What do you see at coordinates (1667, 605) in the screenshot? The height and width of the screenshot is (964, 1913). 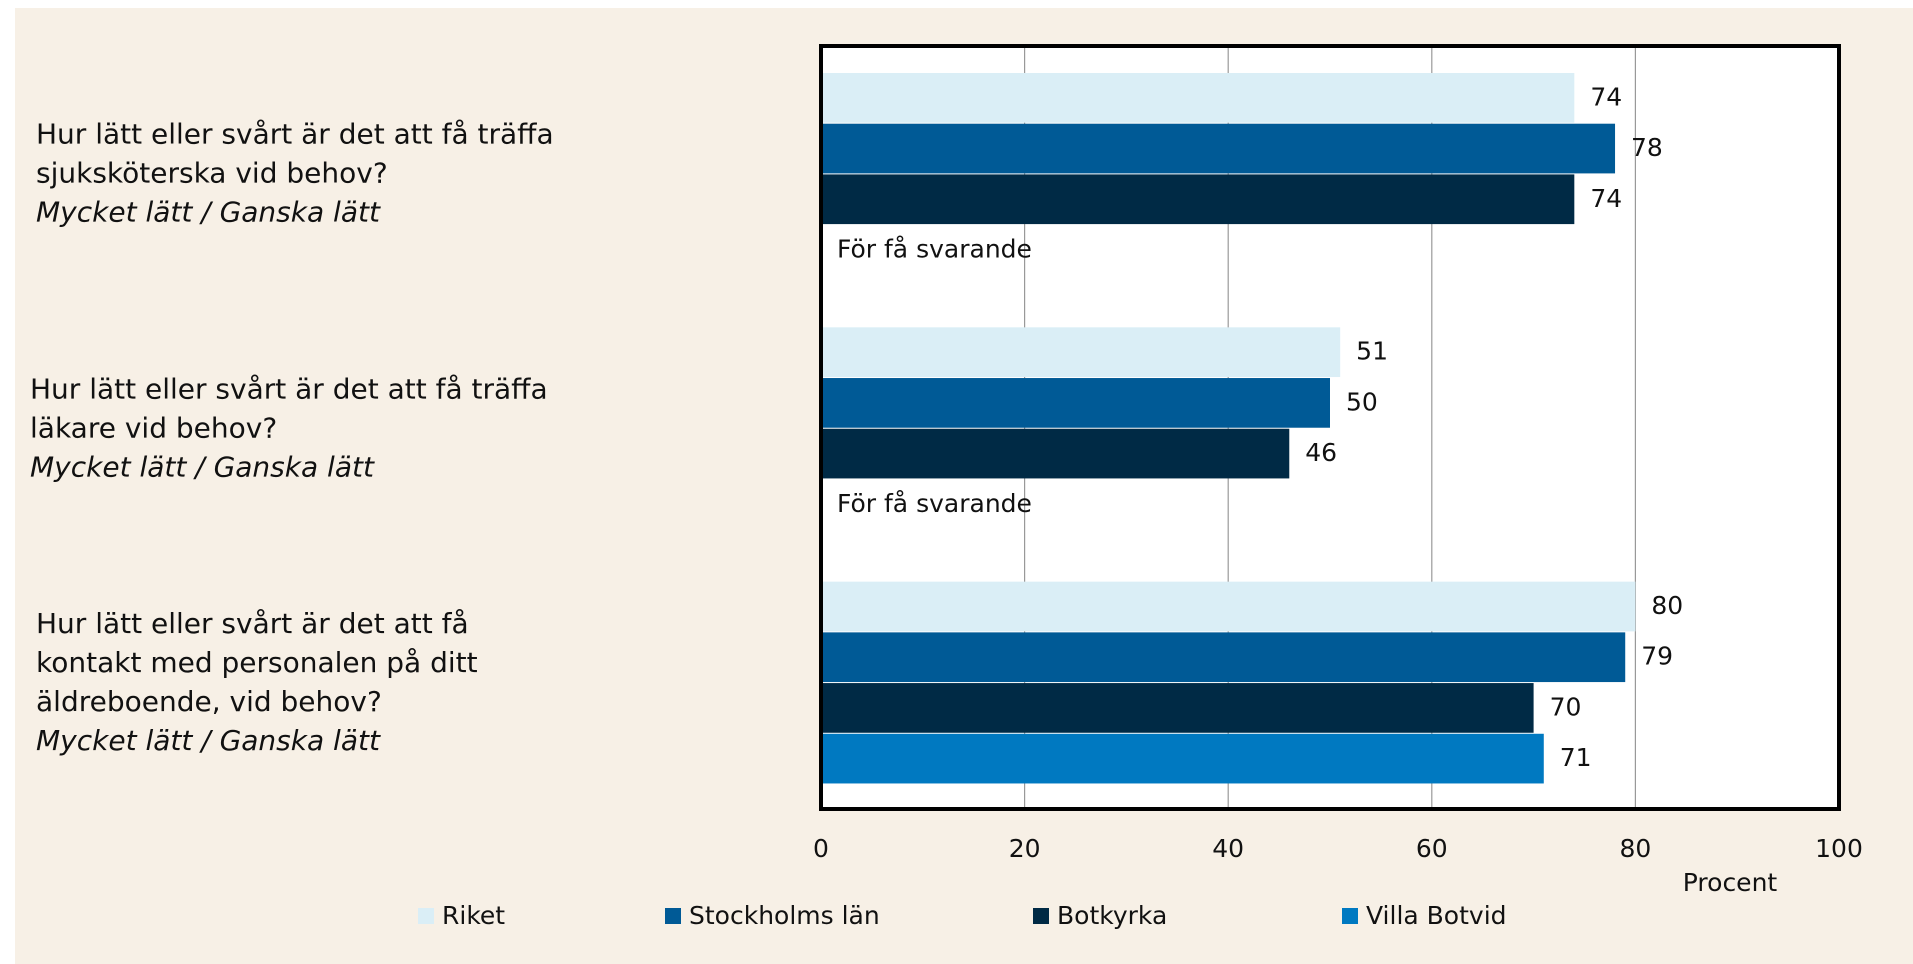 I see `value-label: 80` at bounding box center [1667, 605].